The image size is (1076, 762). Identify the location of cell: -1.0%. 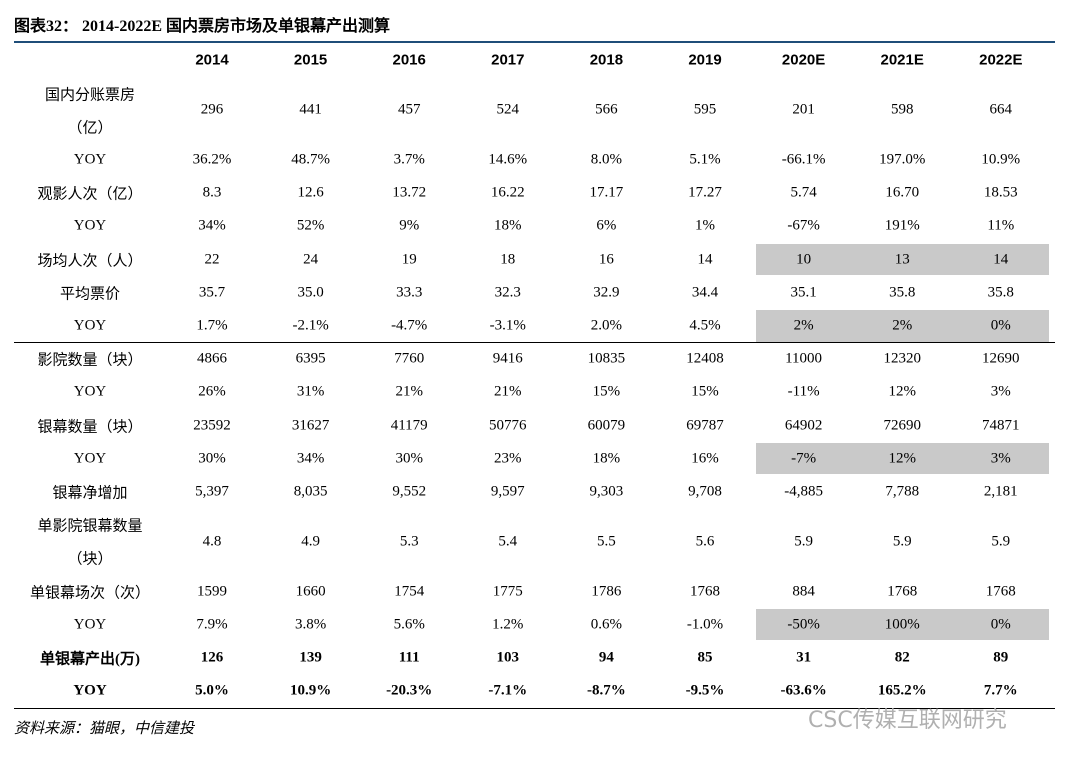
(705, 624).